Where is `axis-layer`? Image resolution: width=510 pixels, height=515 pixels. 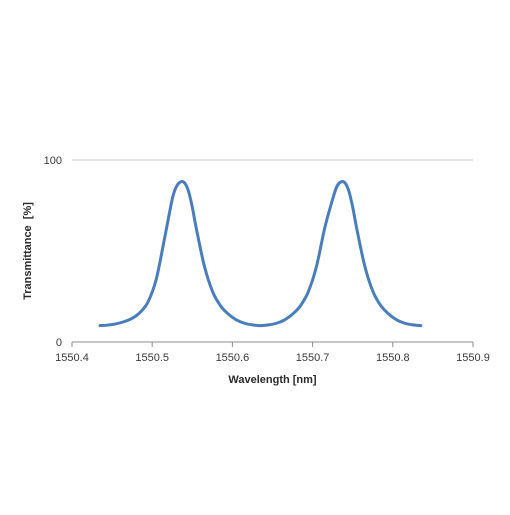
axis-layer is located at coordinates (272, 344).